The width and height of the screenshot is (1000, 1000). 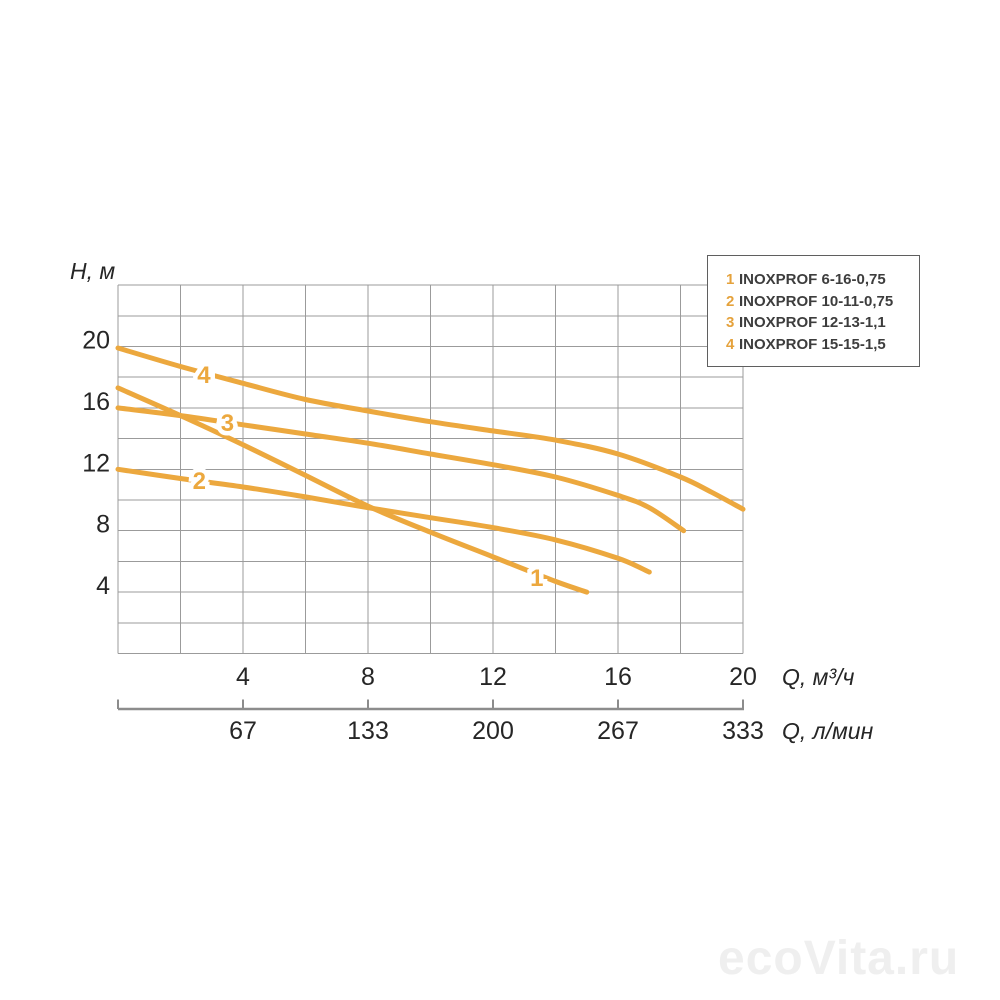 What do you see at coordinates (839, 958) in the screenshot?
I see `watermark: ecoVita.ru` at bounding box center [839, 958].